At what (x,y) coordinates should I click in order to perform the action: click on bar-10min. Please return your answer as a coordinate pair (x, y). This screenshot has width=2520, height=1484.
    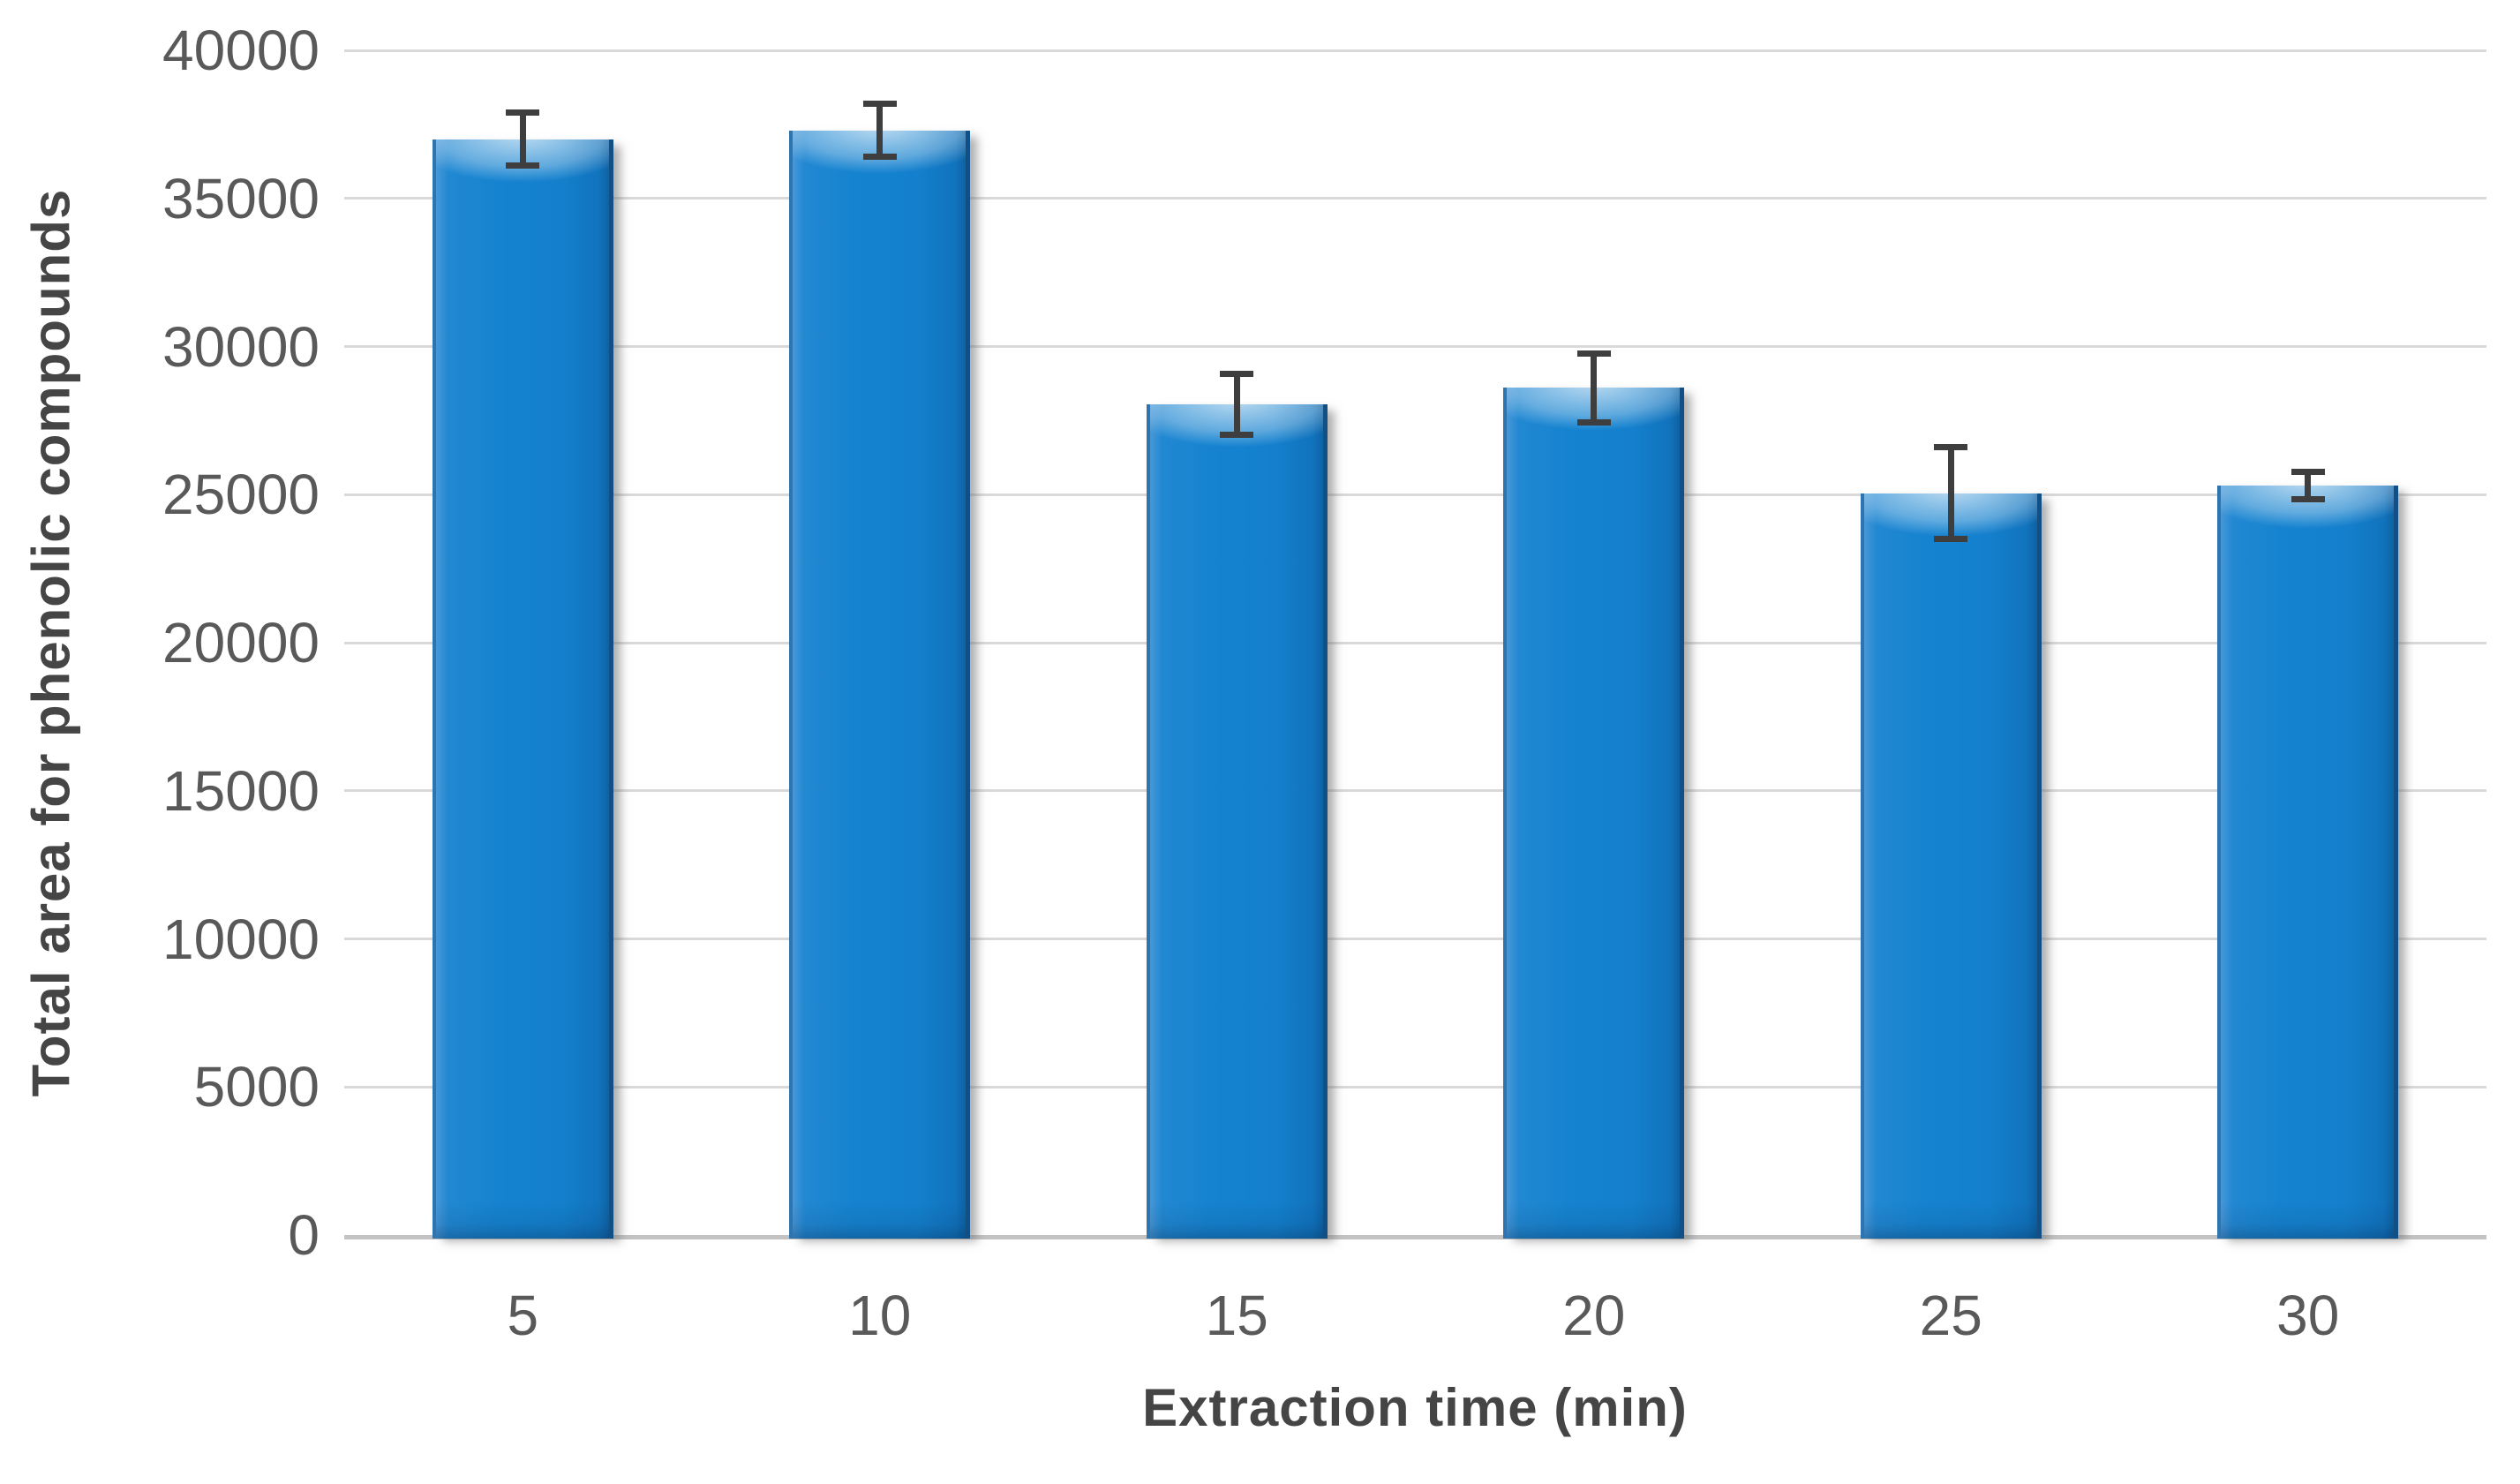
    Looking at the image, I should click on (880, 684).